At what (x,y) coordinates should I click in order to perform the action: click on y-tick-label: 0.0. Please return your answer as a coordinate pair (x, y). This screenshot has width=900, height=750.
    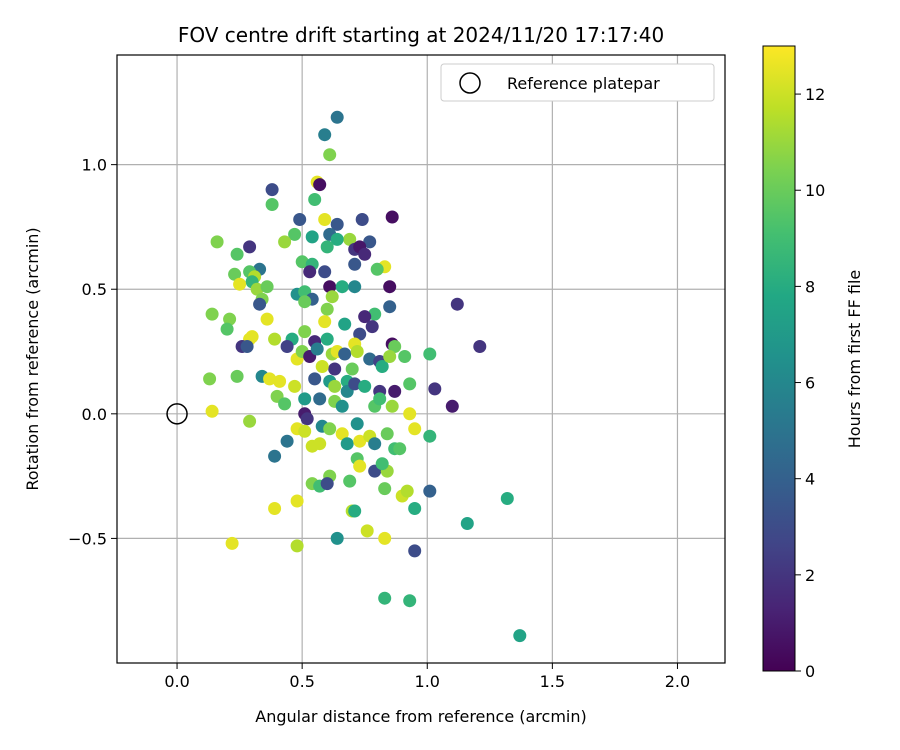
    Looking at the image, I should click on (94, 414).